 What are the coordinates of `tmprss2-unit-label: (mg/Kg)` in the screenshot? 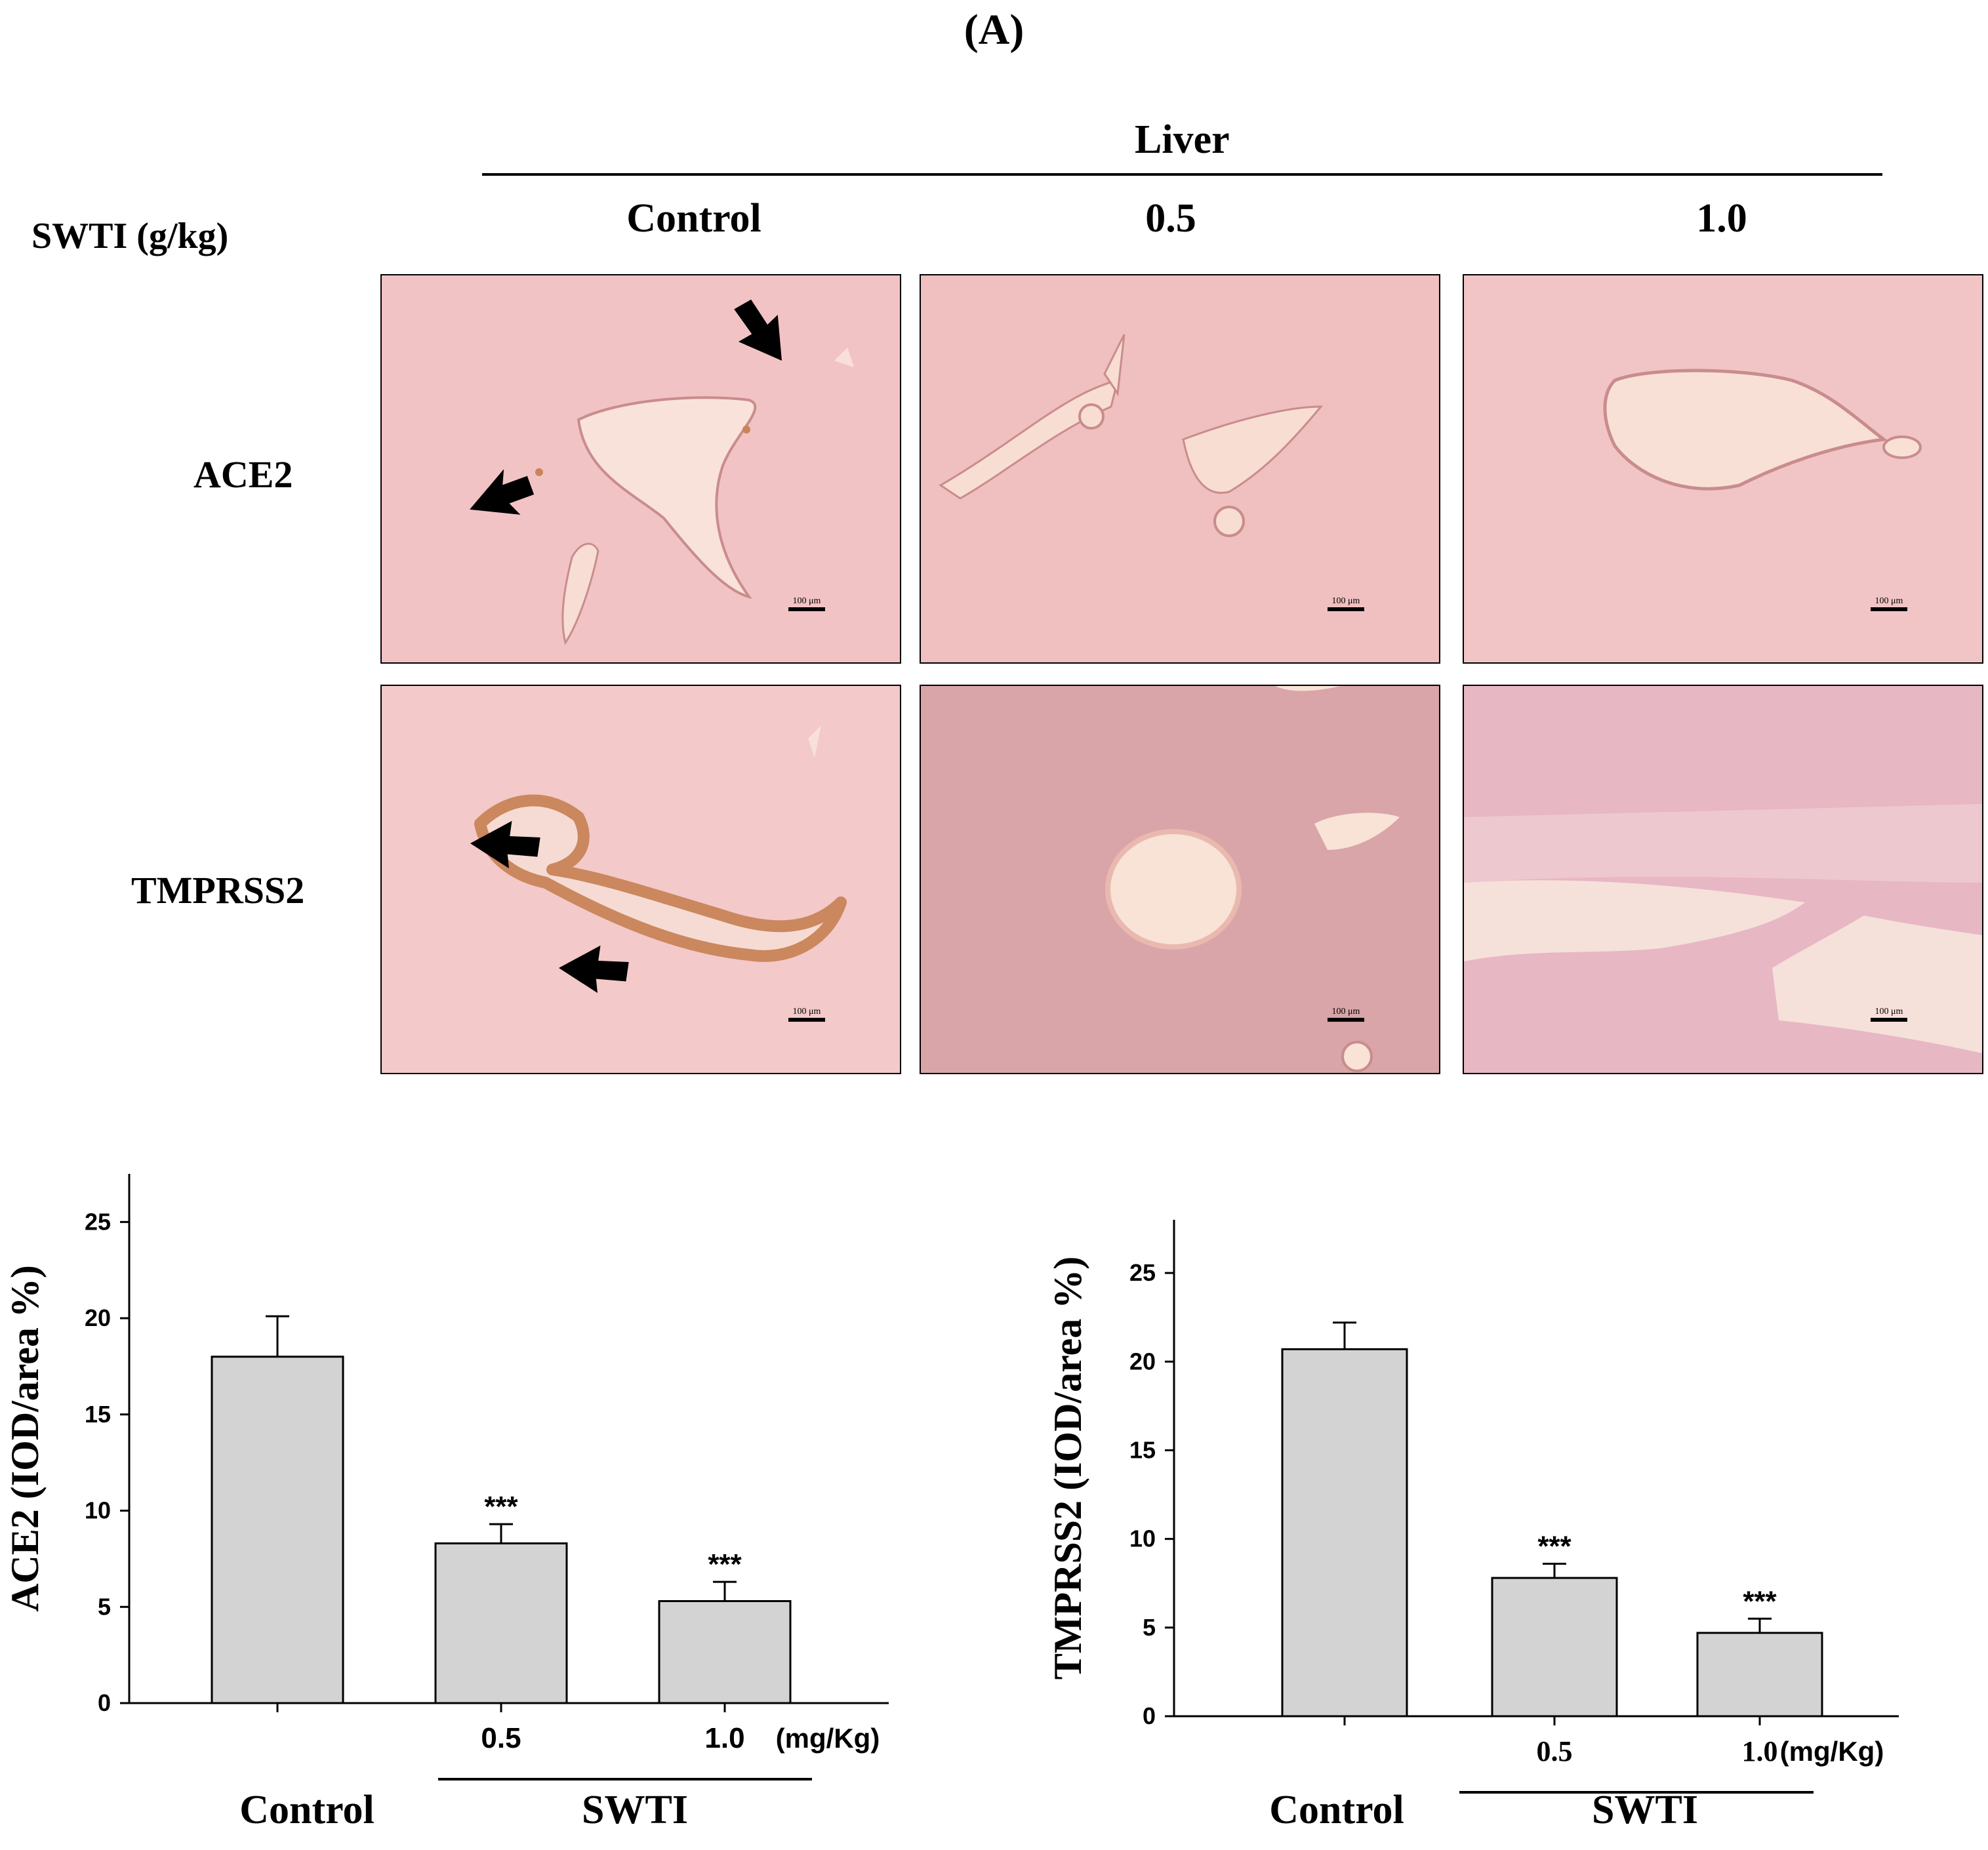 It's located at (1832, 1751).